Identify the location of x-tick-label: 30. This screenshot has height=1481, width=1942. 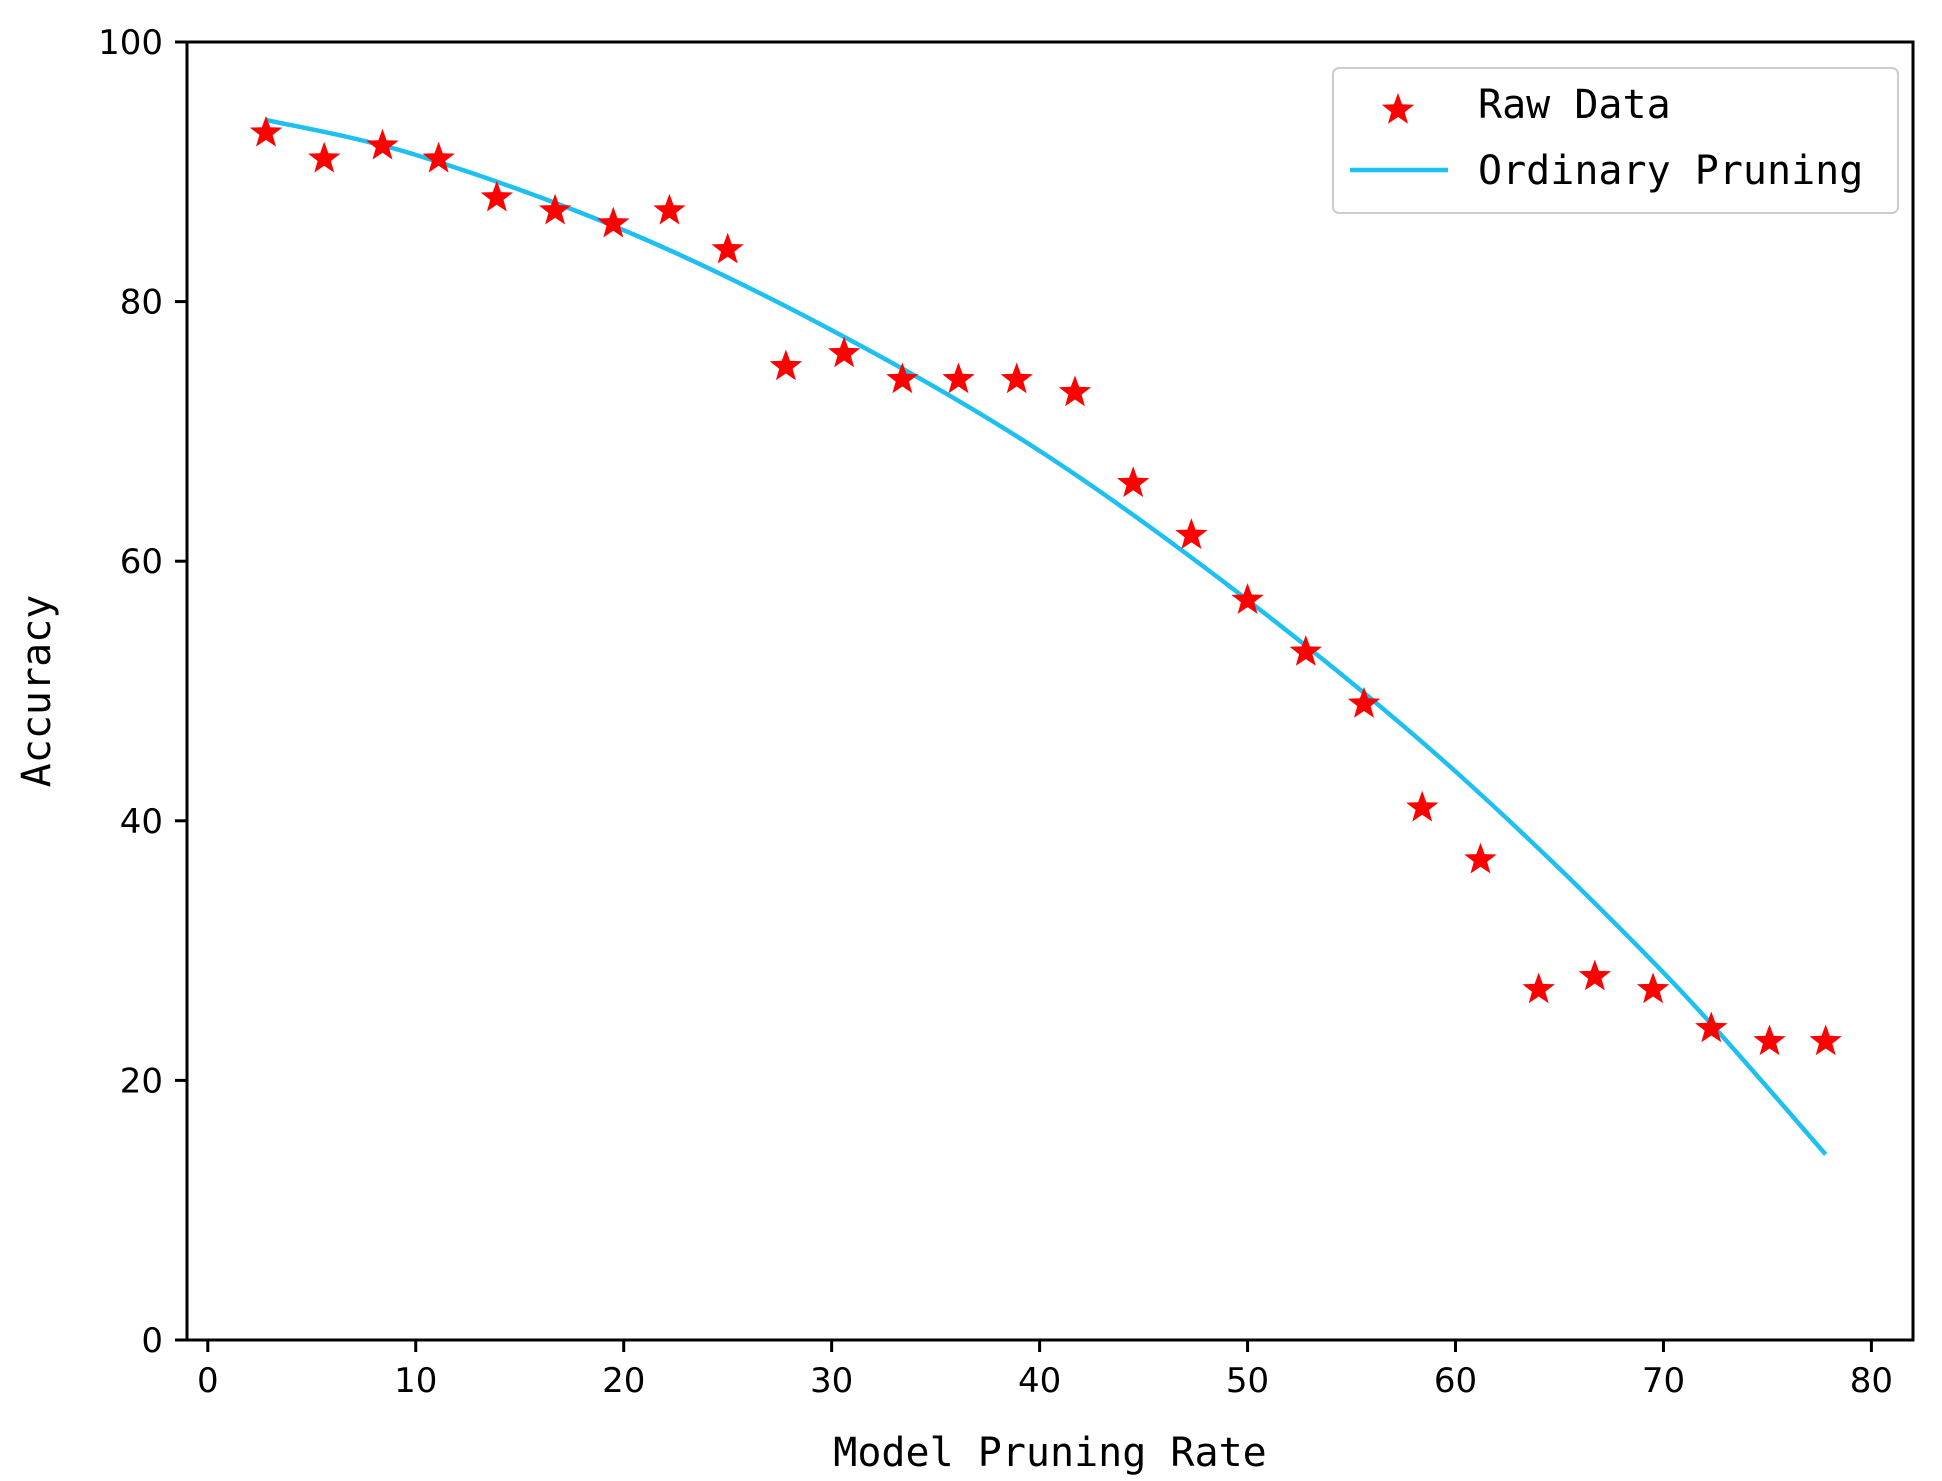
(831, 1381).